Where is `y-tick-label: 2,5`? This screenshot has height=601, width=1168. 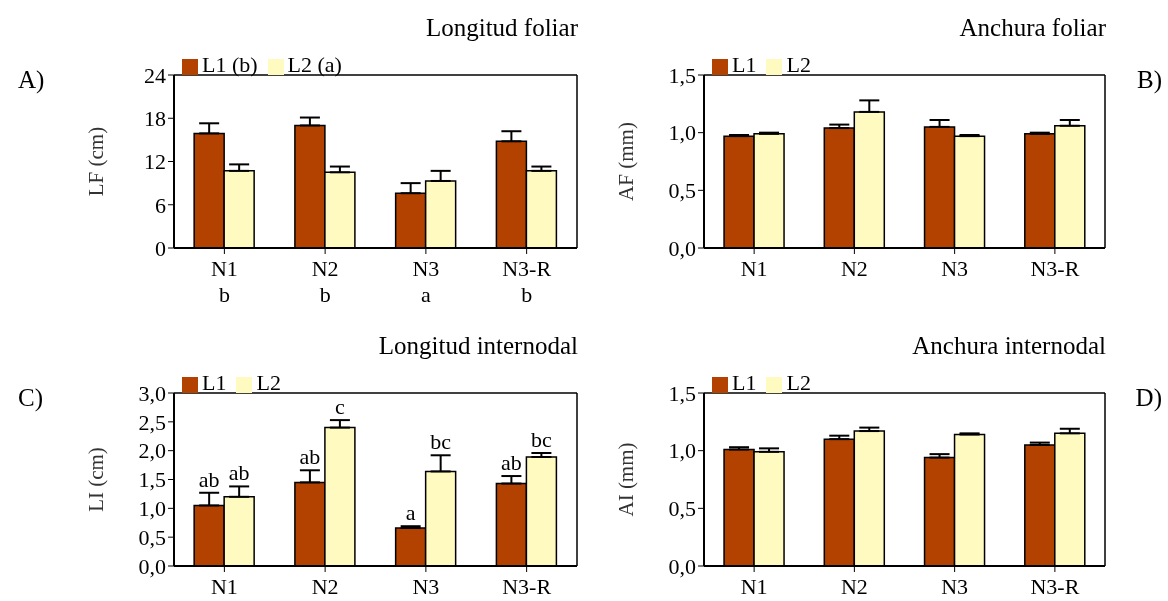
y-tick-label: 2,5 is located at coordinates (152, 422).